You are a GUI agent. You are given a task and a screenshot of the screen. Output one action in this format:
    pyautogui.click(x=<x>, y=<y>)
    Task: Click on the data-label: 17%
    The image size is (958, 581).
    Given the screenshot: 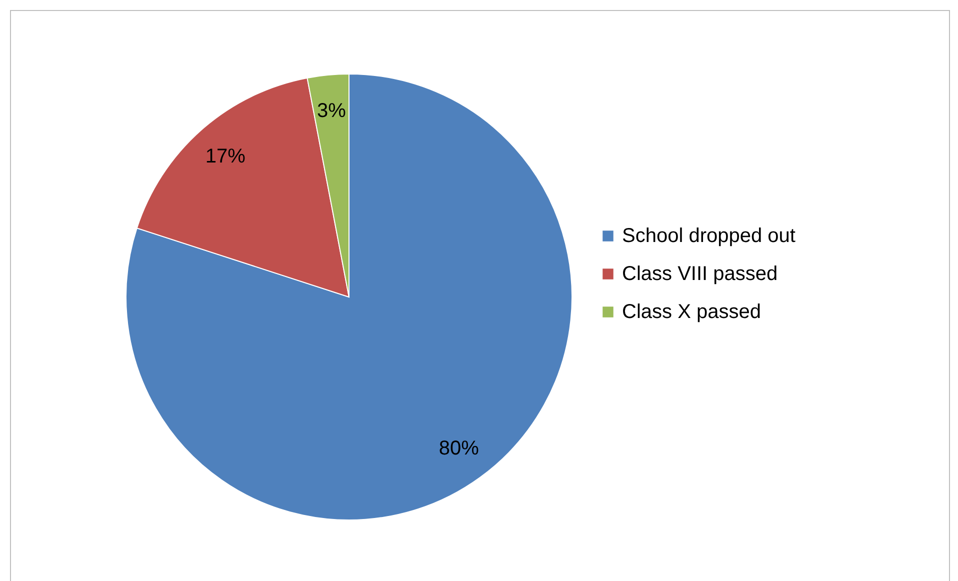 What is the action you would take?
    pyautogui.click(x=225, y=157)
    